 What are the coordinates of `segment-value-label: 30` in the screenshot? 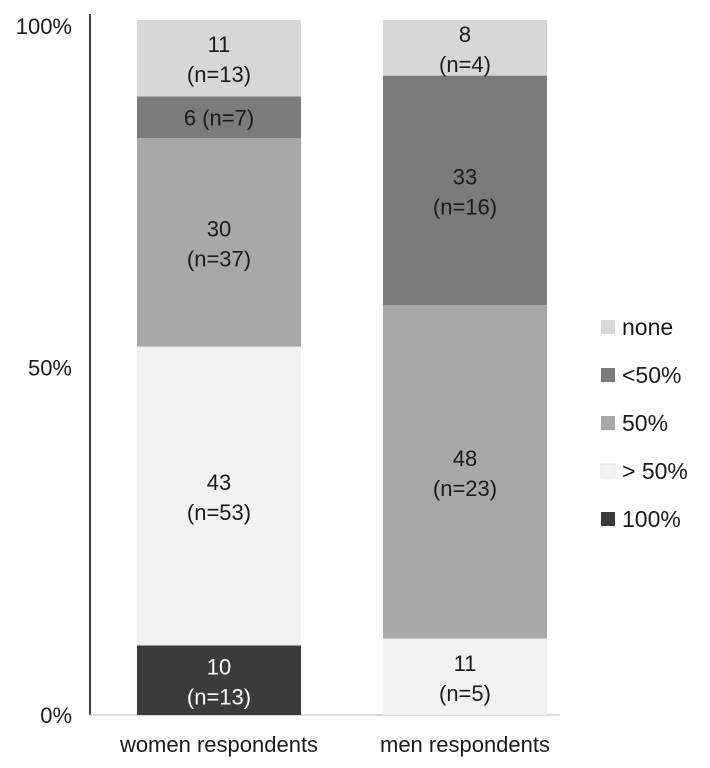 It's located at (219, 228).